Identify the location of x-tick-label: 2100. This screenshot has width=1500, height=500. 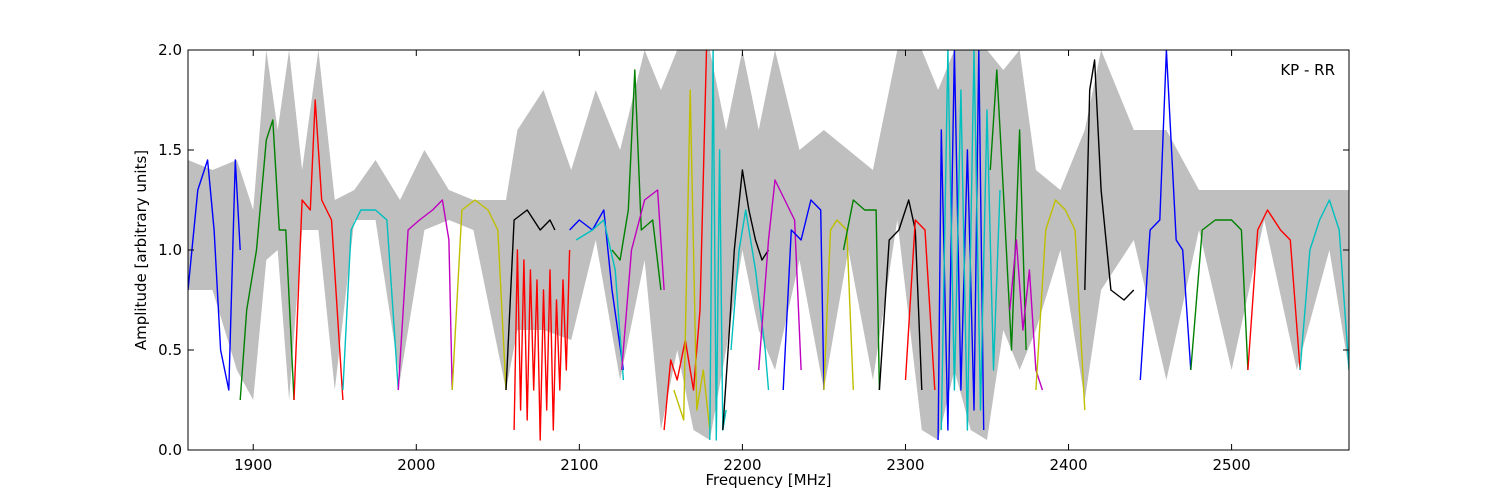
(579, 465).